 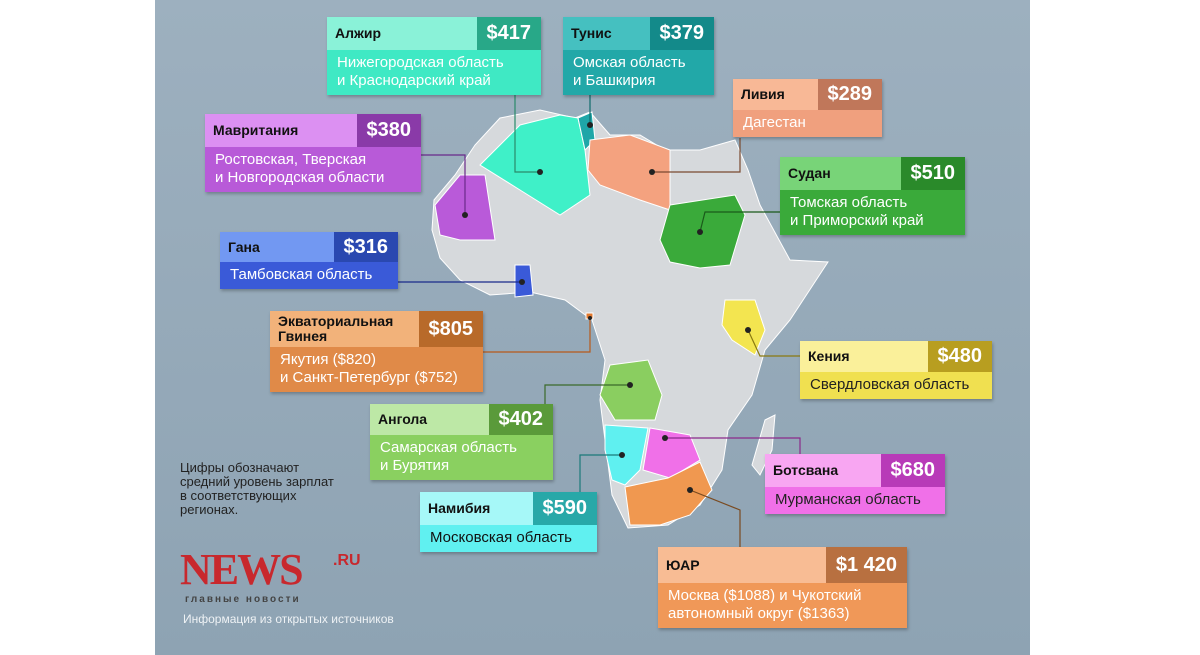 I want to click on regions: Якутия ($820) и Санкт-Петербург ($752), so click(x=376, y=369).